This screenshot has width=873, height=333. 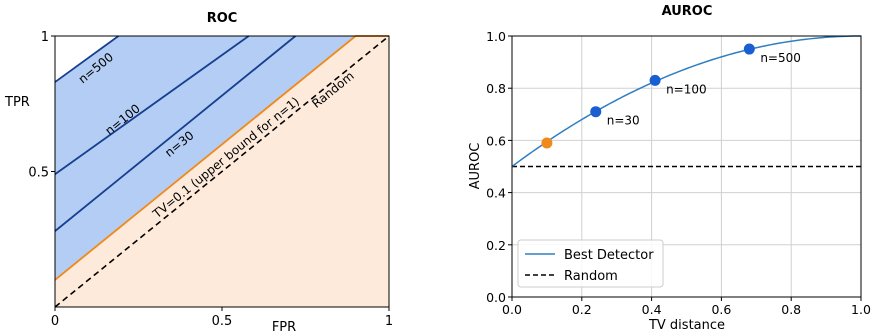 What do you see at coordinates (284, 326) in the screenshot?
I see `roc-x-label: FPR` at bounding box center [284, 326].